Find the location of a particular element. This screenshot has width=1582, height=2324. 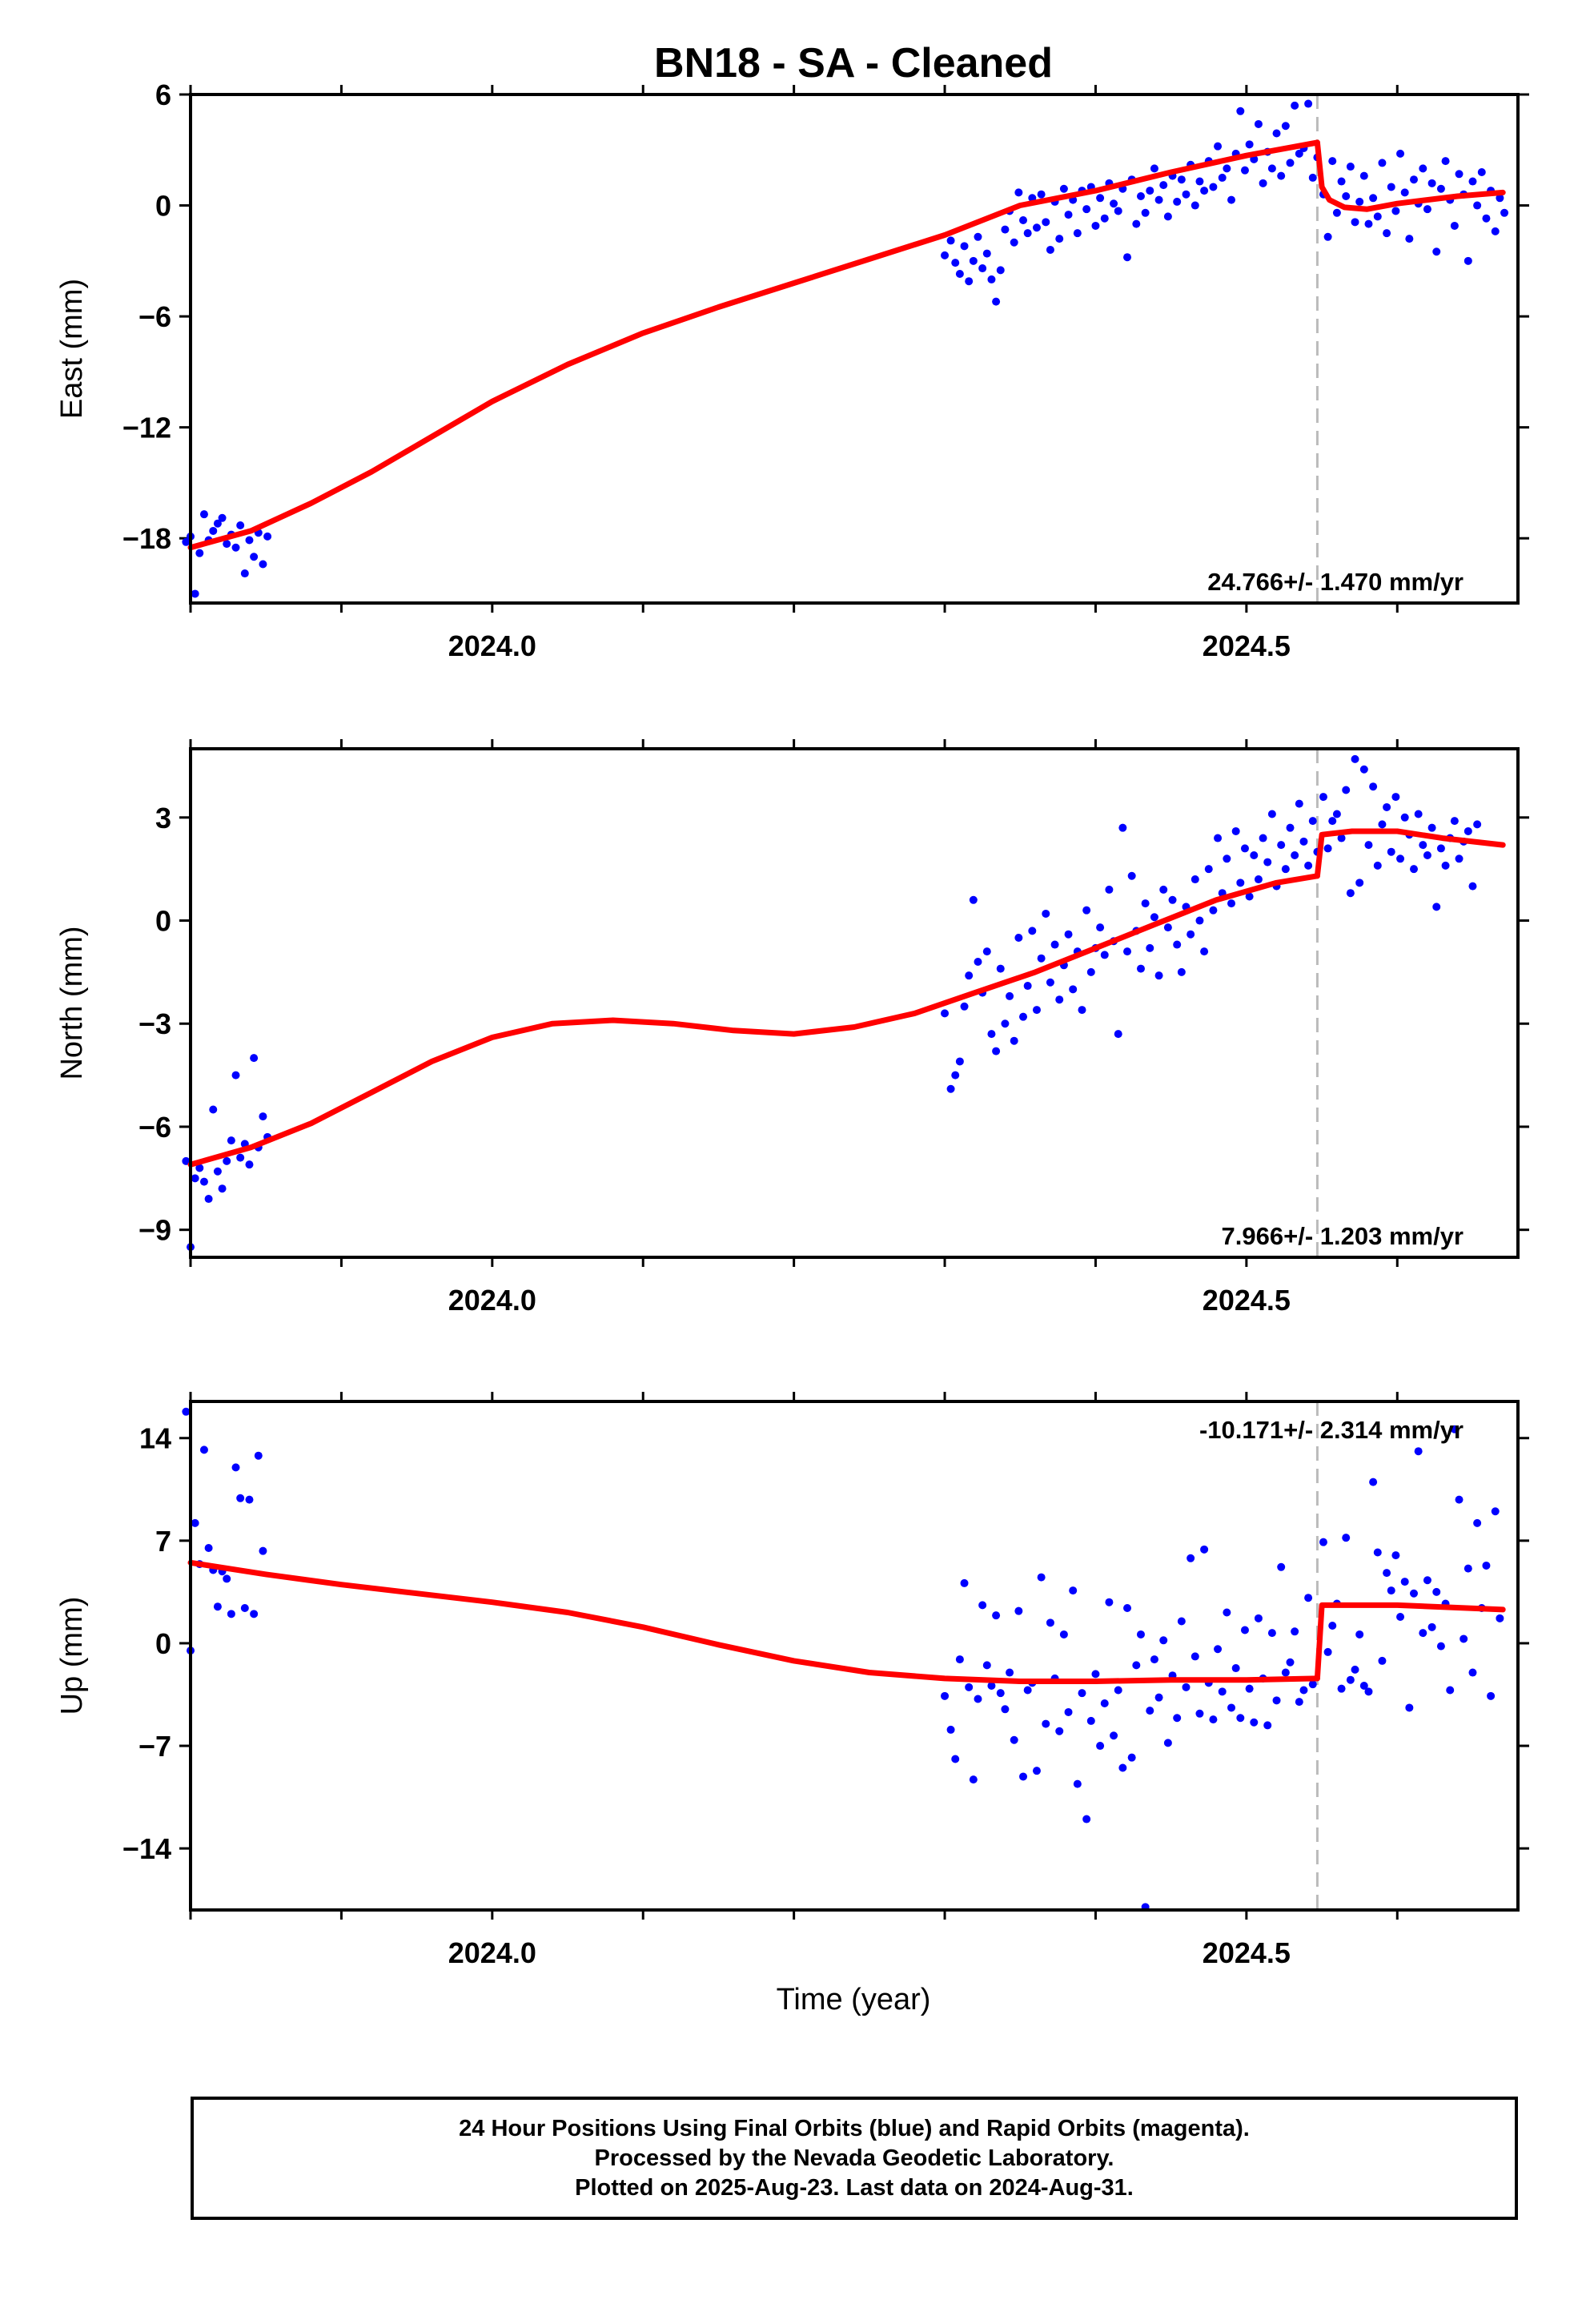

east-xtick-label: 2024.0 is located at coordinates (492, 645).